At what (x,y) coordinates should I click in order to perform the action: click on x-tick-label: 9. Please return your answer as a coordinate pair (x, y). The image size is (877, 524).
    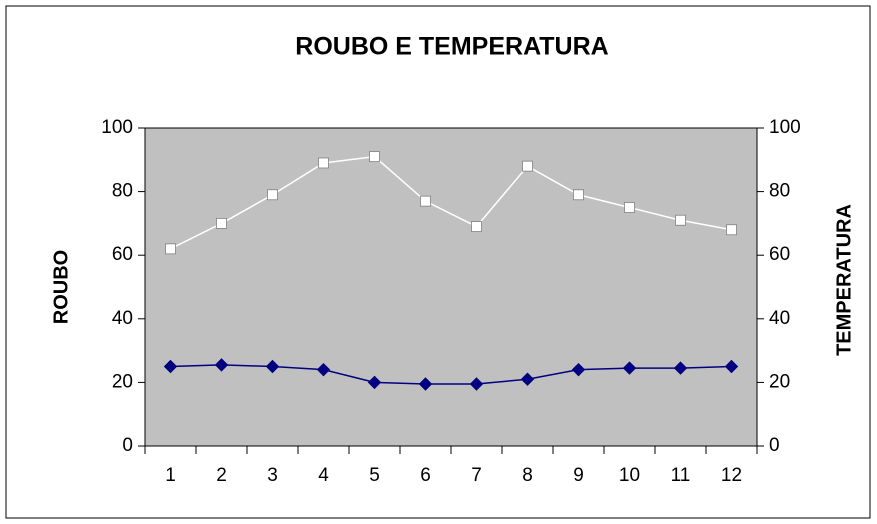
    Looking at the image, I should click on (578, 475).